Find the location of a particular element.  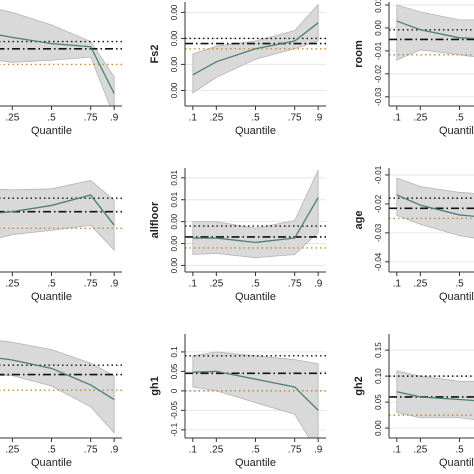

panel: -0.01 -0.02 -0.03 -0.04 age .1 .25 .5Quantile is located at coordinates (413, 234).